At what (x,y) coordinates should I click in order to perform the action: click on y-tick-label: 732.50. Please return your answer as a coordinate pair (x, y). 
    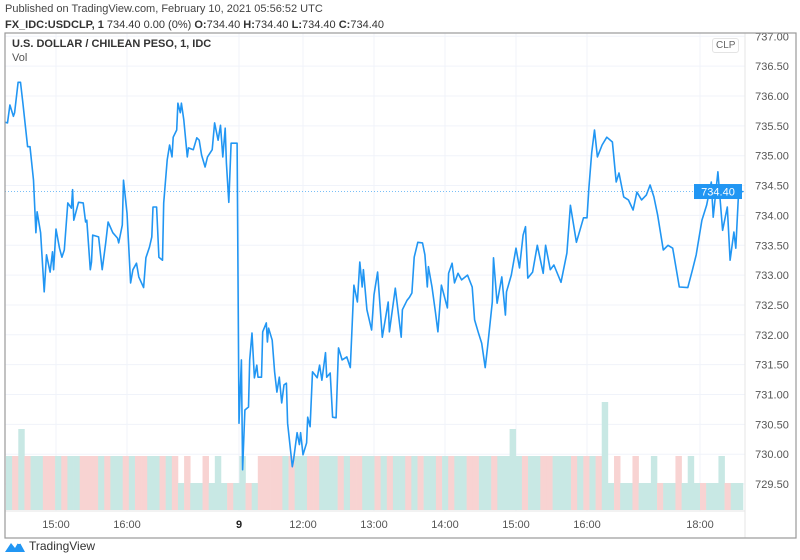
    Looking at the image, I should click on (772, 306).